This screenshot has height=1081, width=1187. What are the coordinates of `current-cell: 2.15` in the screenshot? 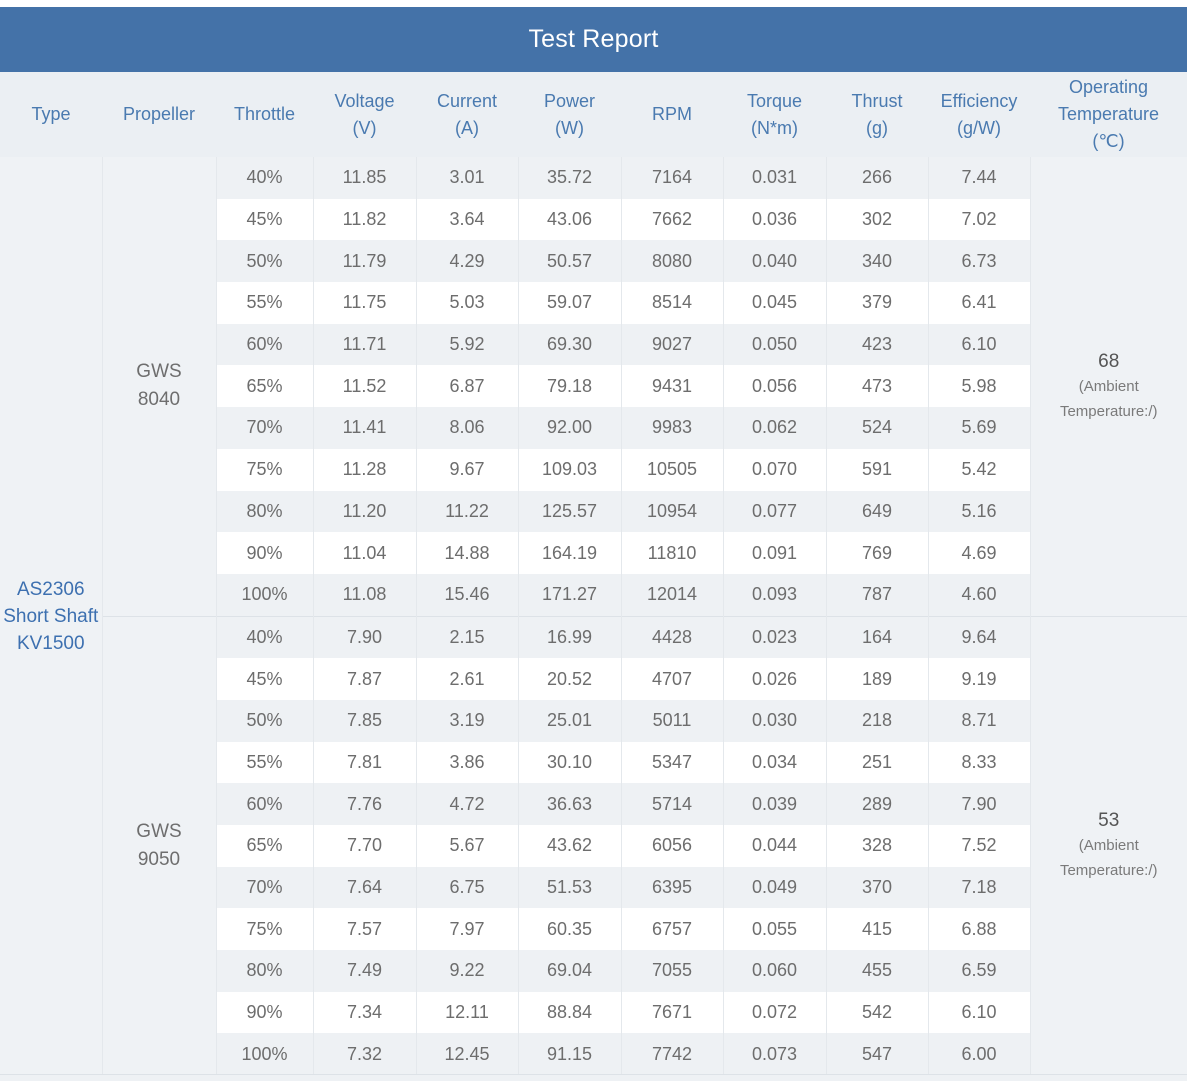 It's located at (467, 637).